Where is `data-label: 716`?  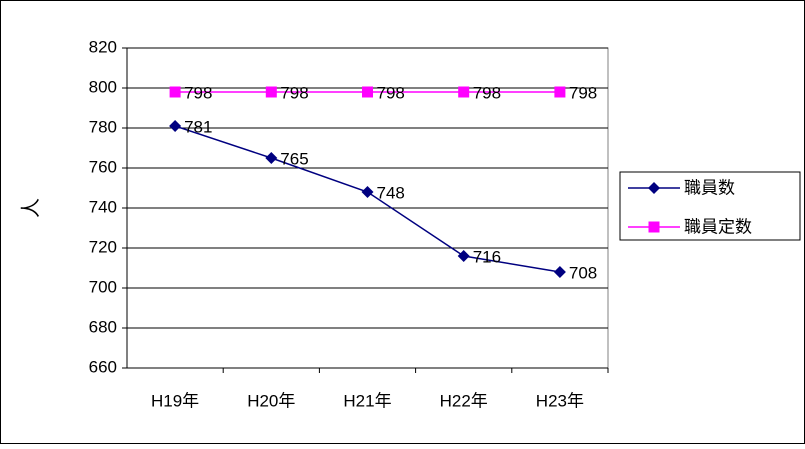
data-label: 716 is located at coordinates (487, 256).